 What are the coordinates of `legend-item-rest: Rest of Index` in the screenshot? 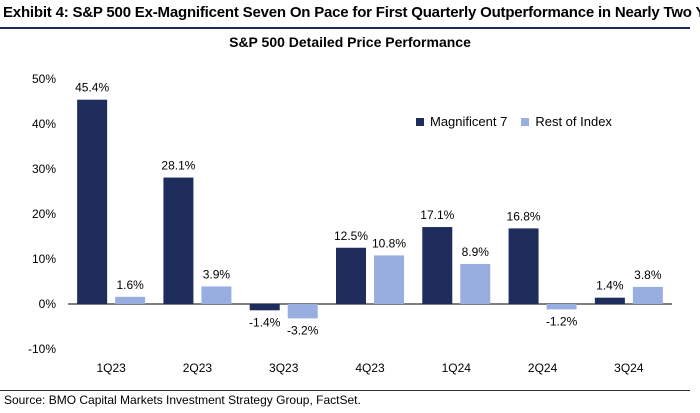 It's located at (566, 121).